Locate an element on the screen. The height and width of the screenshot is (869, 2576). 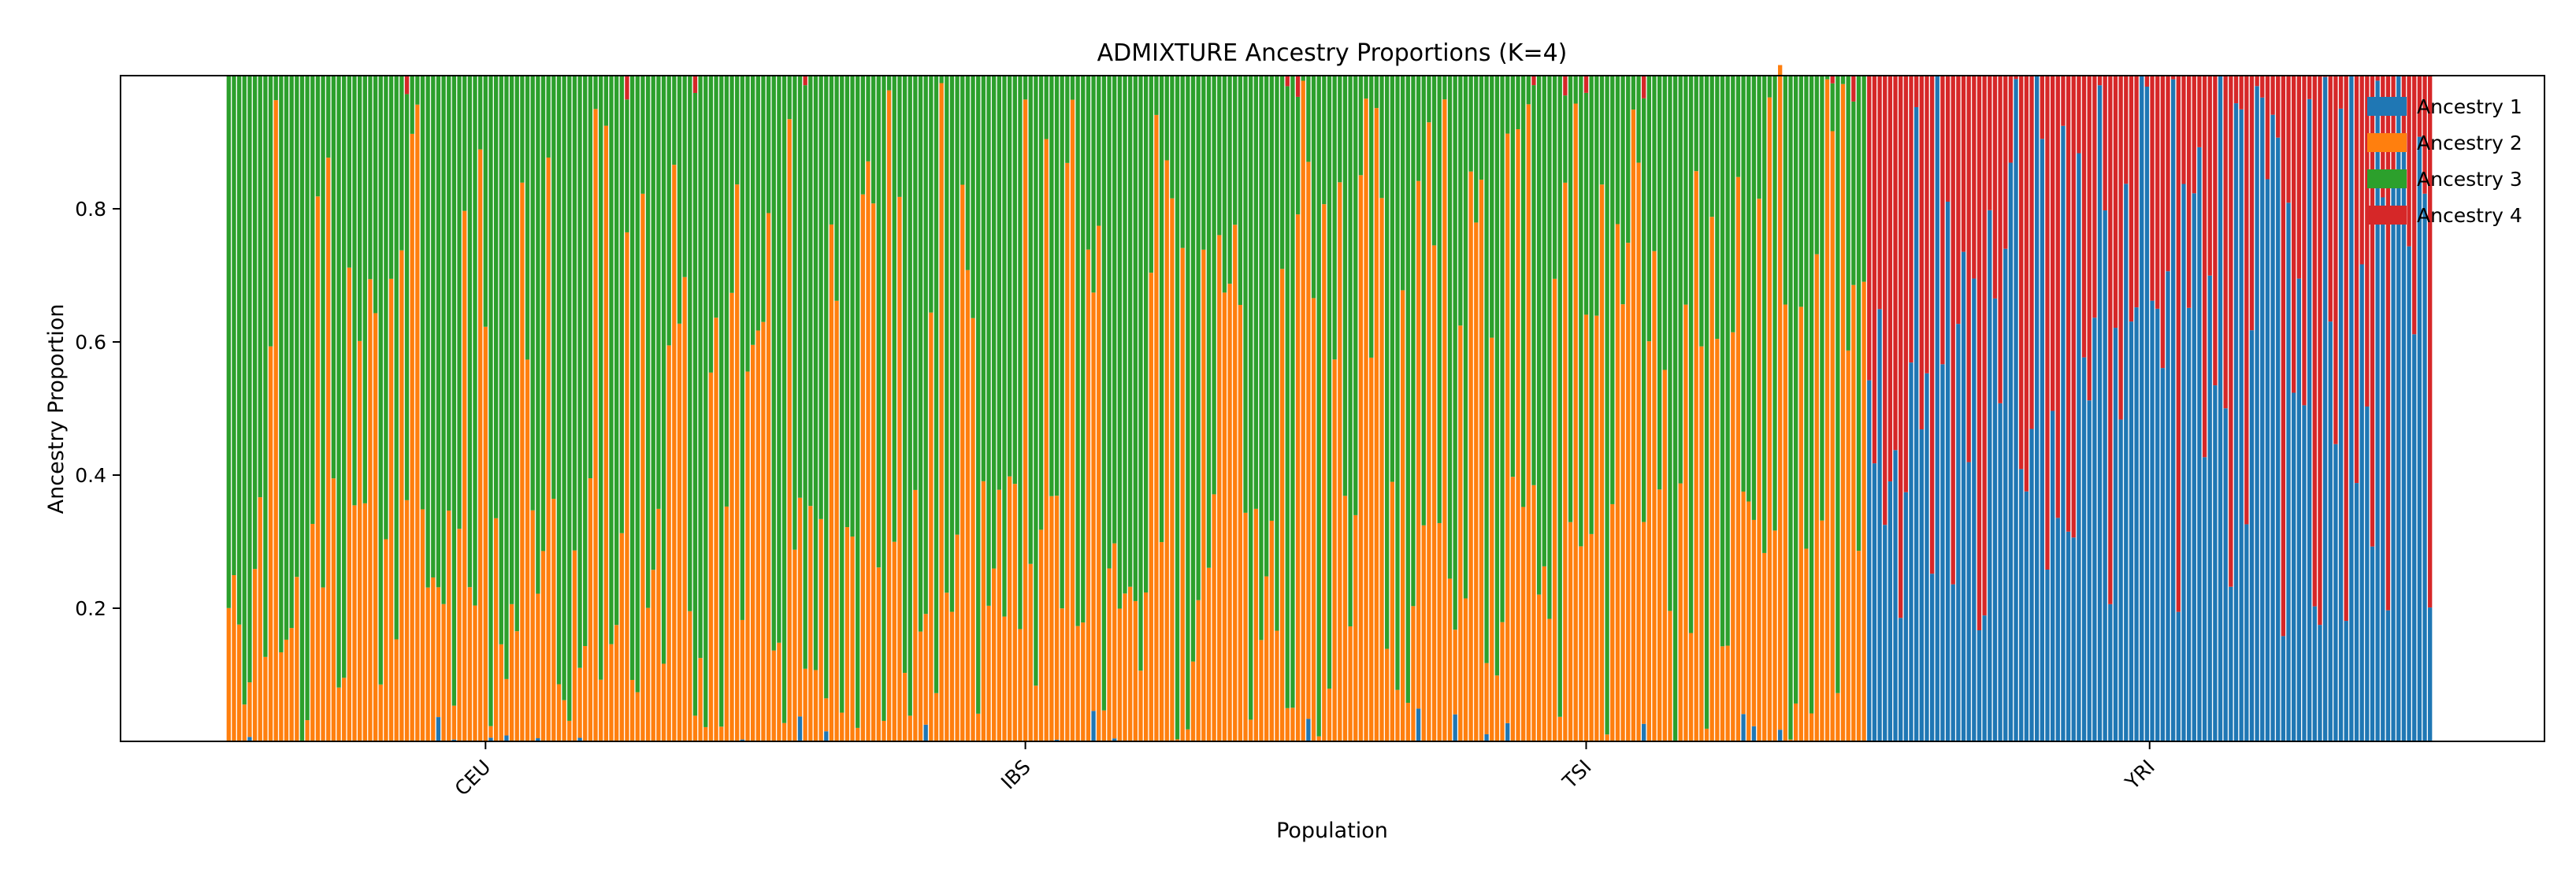
legend: Ancestry 1 Ancestry 2 Ancestry 3 Ancestry 4 is located at coordinates (2444, 161).